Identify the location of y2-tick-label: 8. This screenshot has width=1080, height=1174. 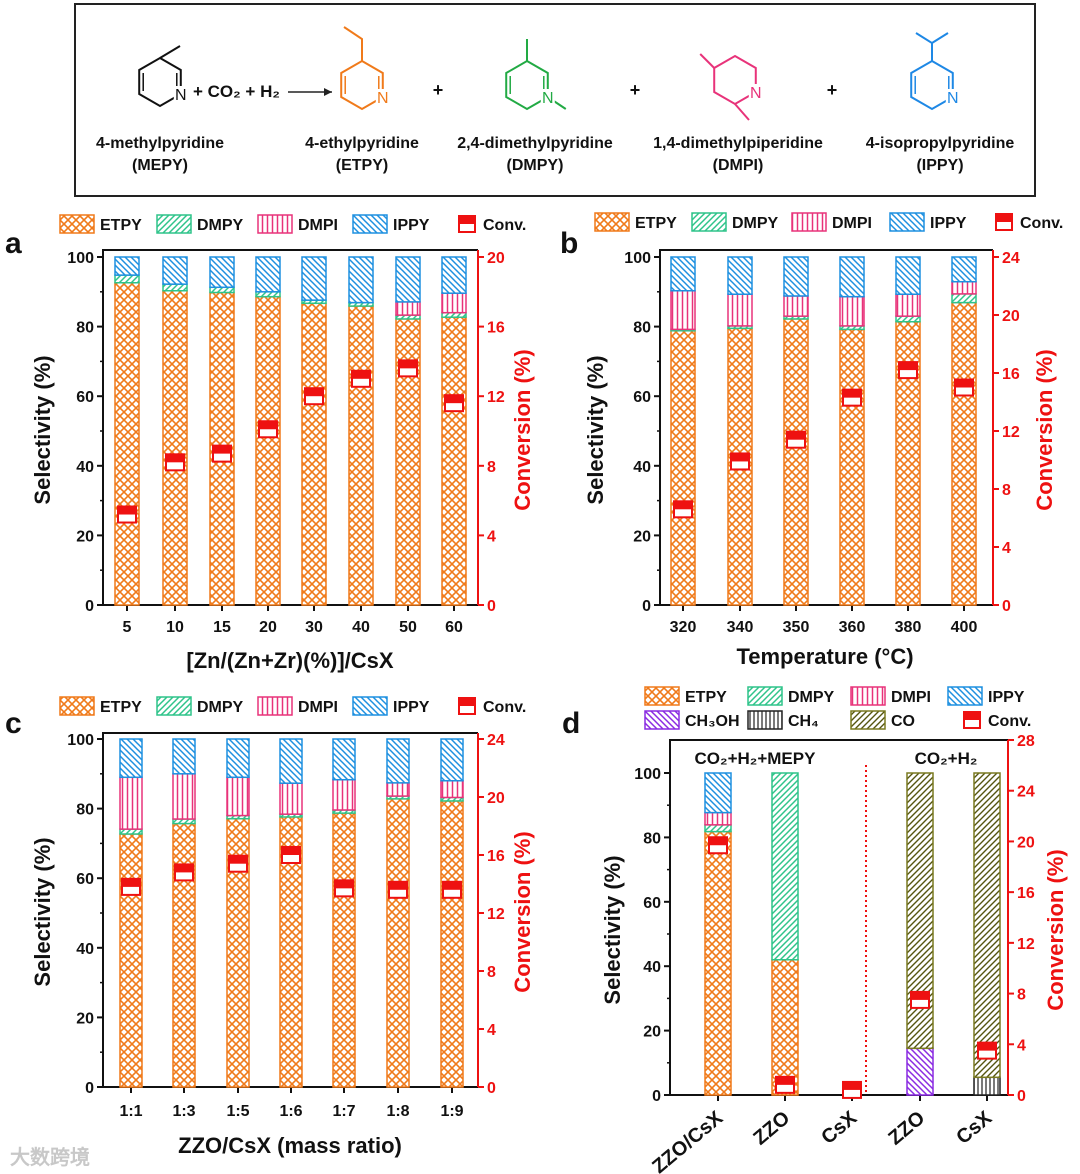
(491, 467).